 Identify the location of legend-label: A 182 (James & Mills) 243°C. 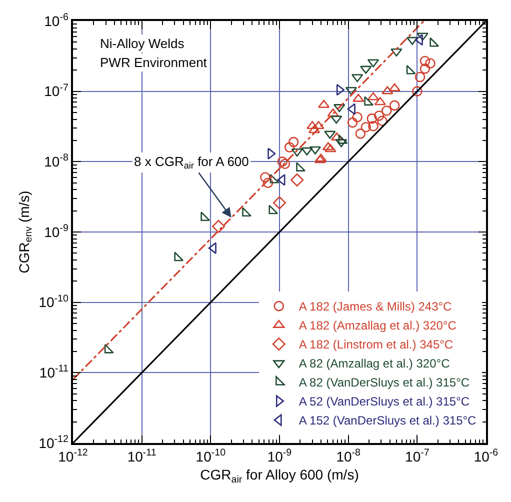
(375, 307).